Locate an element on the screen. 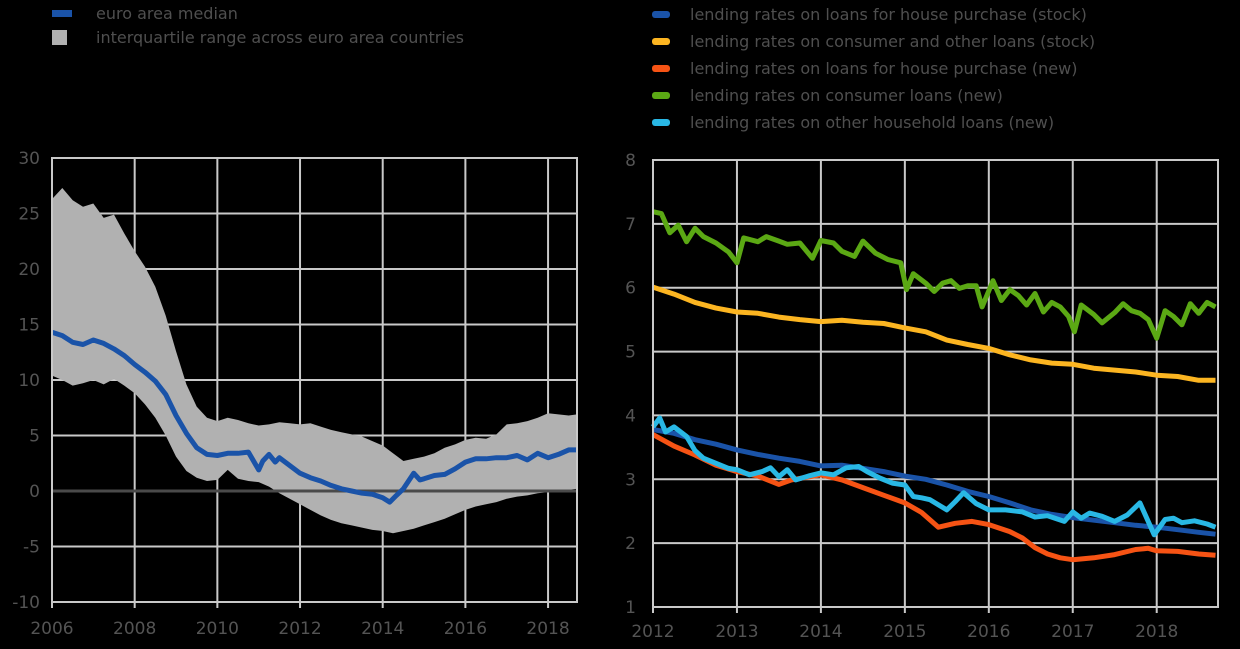 The width and height of the screenshot is (1240, 649). series-stock-house-purchase is located at coordinates (934, 482).